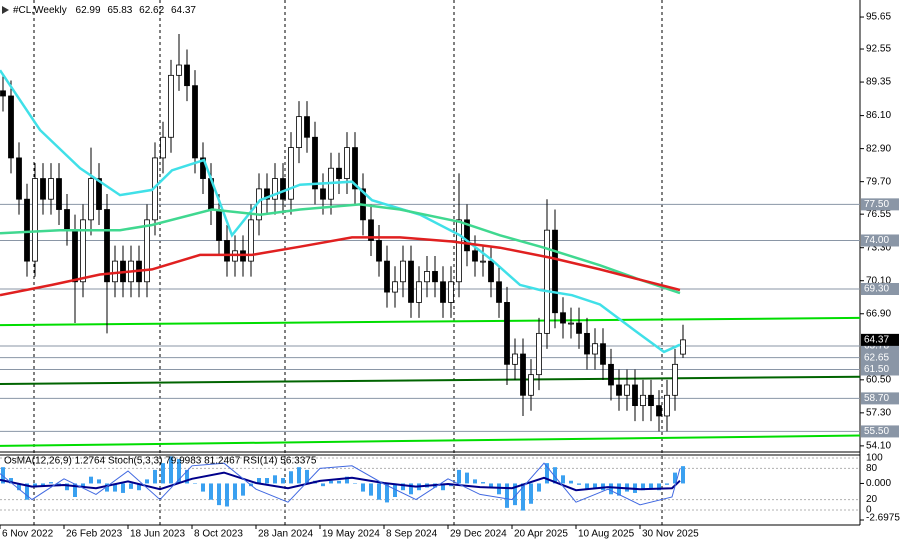 The image size is (900, 543). I want to click on y2-tick-label: 80, so click(872, 468).